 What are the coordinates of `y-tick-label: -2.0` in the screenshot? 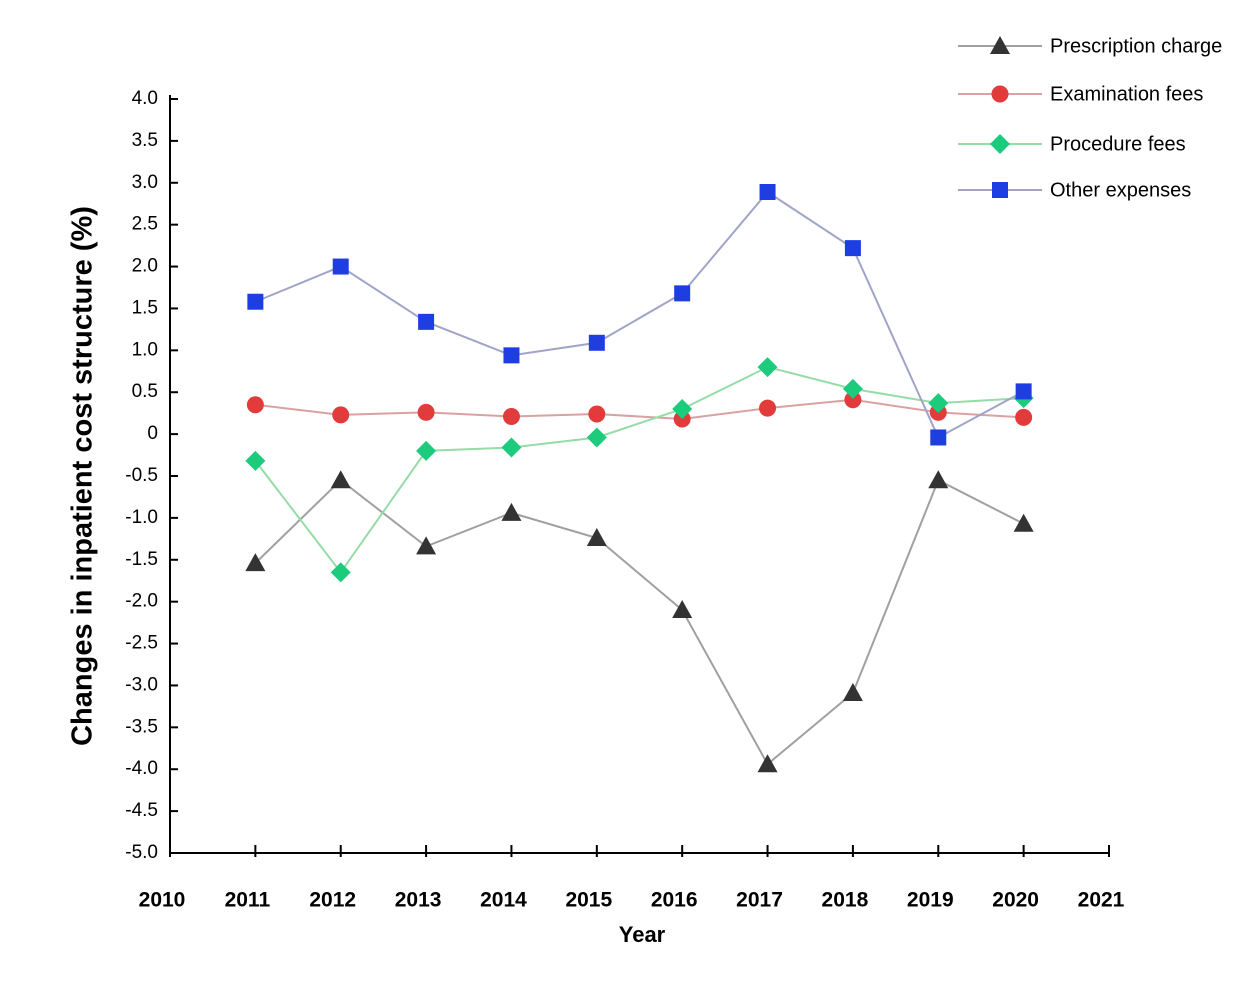 It's located at (141, 601).